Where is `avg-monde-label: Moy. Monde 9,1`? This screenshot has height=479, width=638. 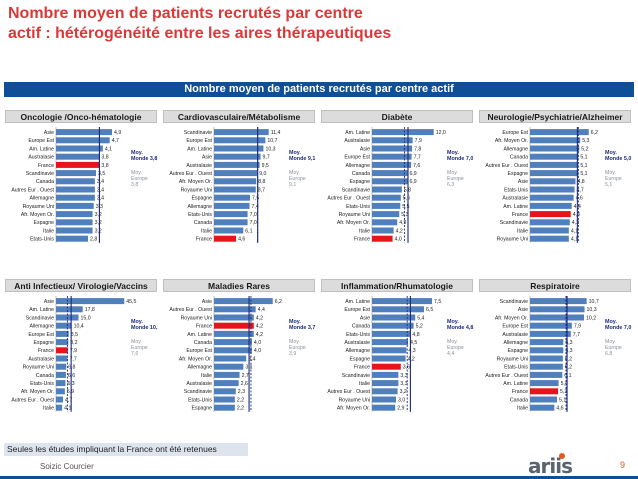
avg-monde-label: Moy. Monde 9,1 is located at coordinates (302, 156).